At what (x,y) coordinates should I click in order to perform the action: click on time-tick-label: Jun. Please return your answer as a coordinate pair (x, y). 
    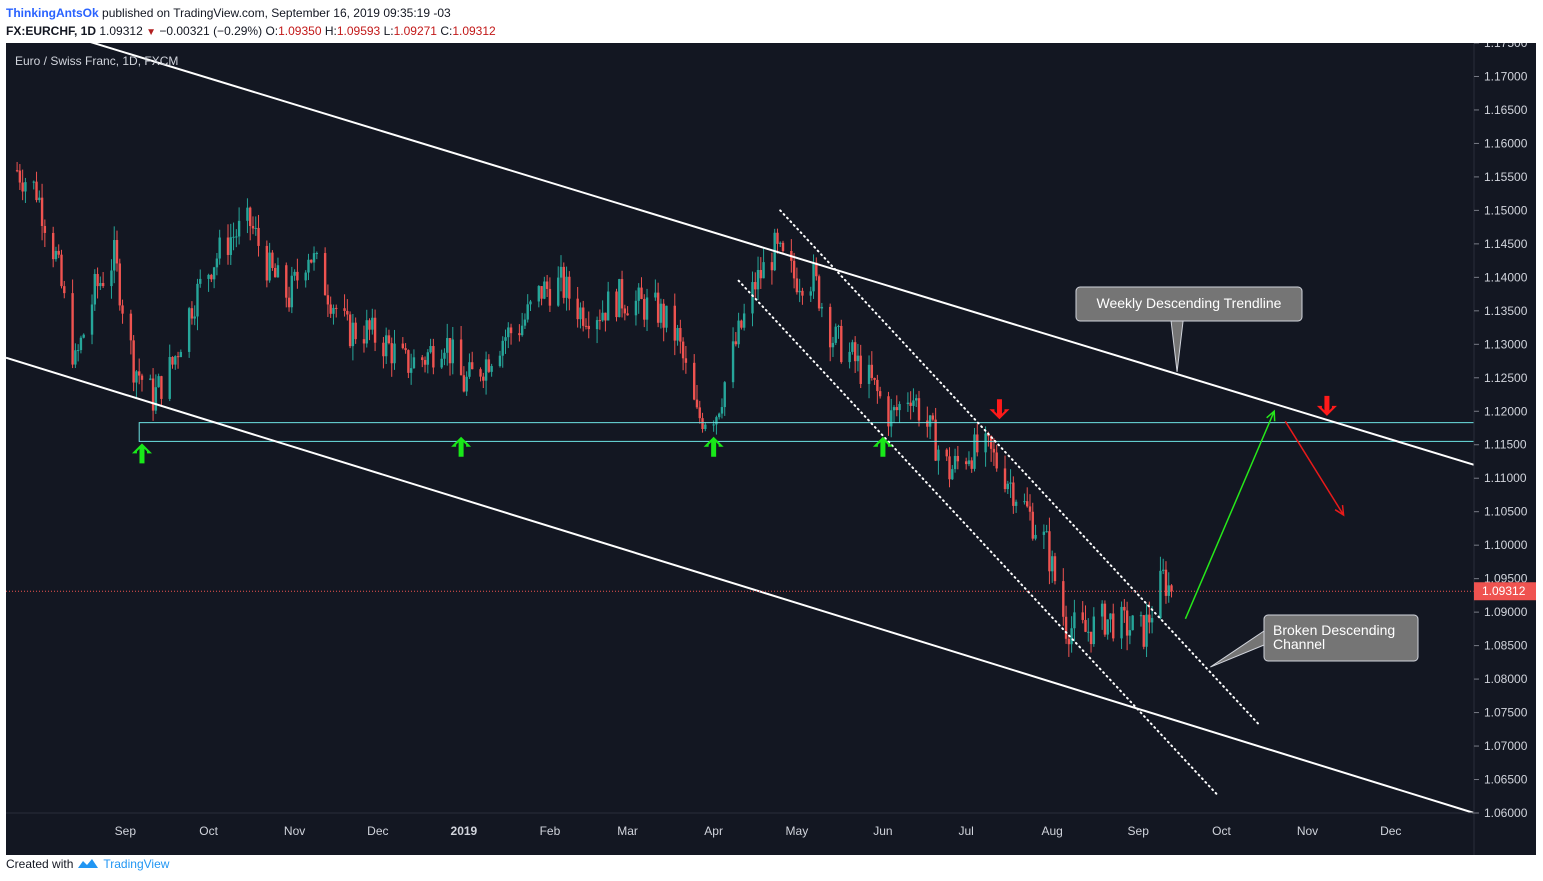
    Looking at the image, I should click on (882, 831).